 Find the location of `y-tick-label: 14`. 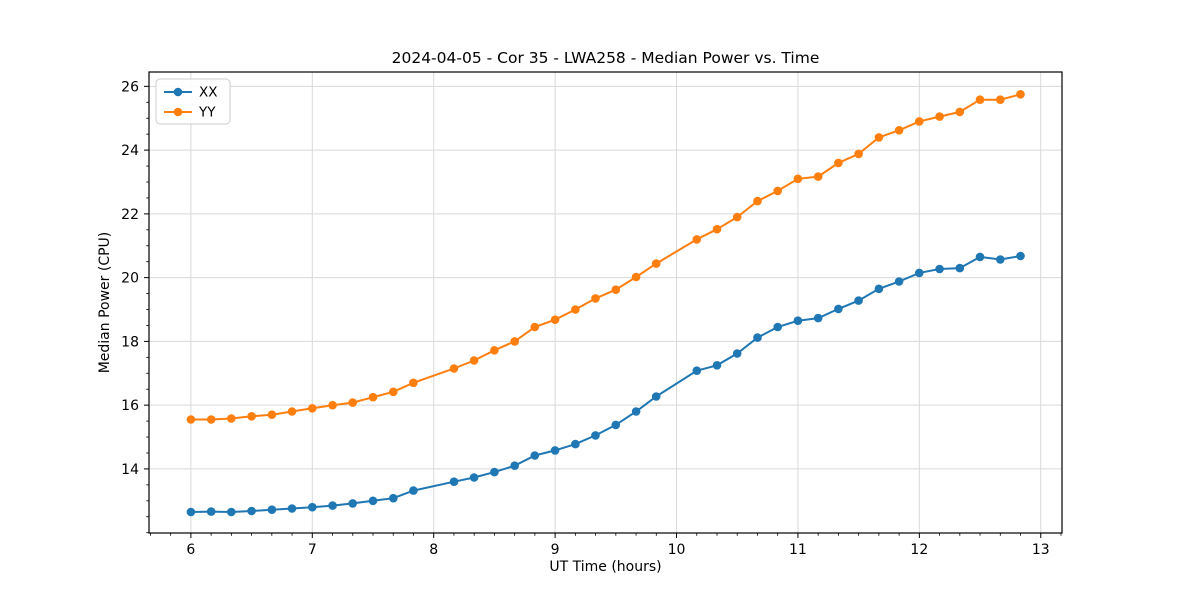

y-tick-label: 14 is located at coordinates (130, 470).